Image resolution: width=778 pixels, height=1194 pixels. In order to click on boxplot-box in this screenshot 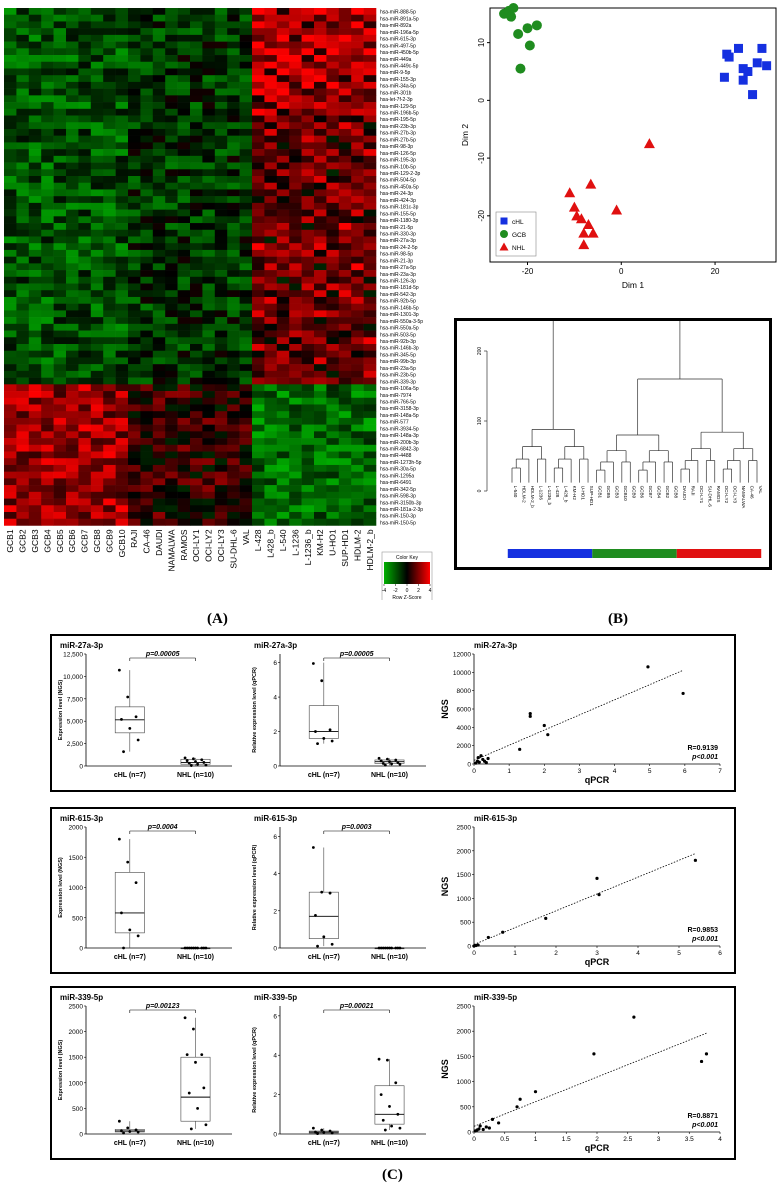, I will do `click(195, 761)`.